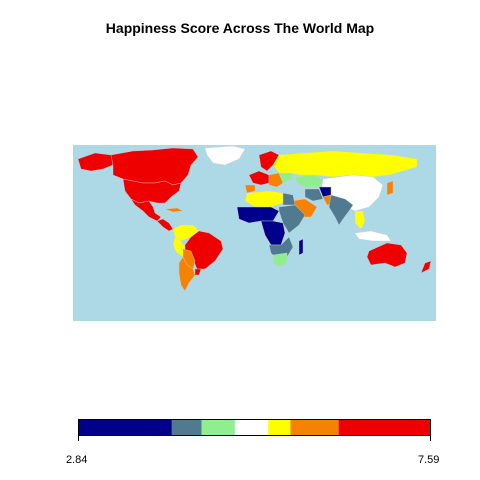  Describe the element at coordinates (174, 210) in the screenshot. I see `region-cuba` at that location.